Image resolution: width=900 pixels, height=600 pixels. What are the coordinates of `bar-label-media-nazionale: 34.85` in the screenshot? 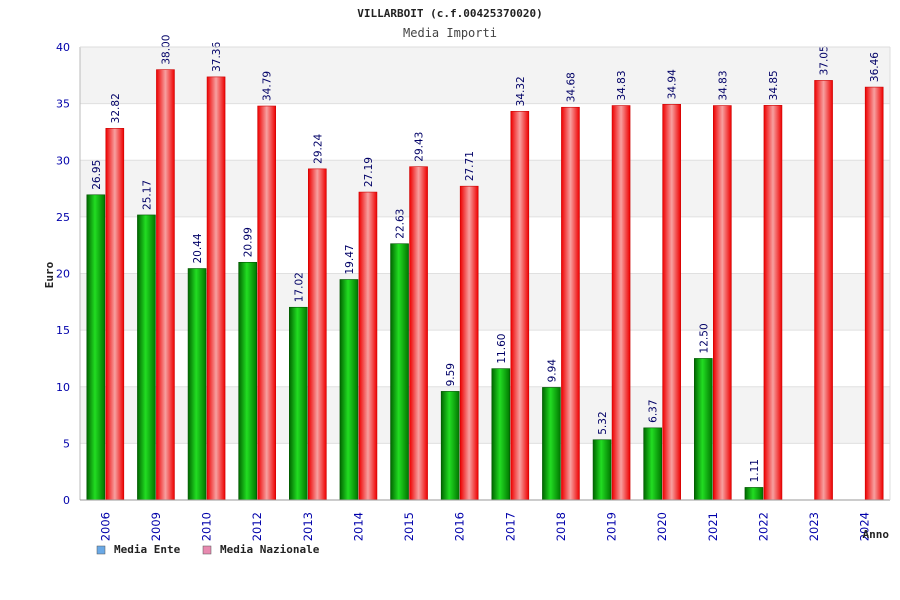 It's located at (774, 85).